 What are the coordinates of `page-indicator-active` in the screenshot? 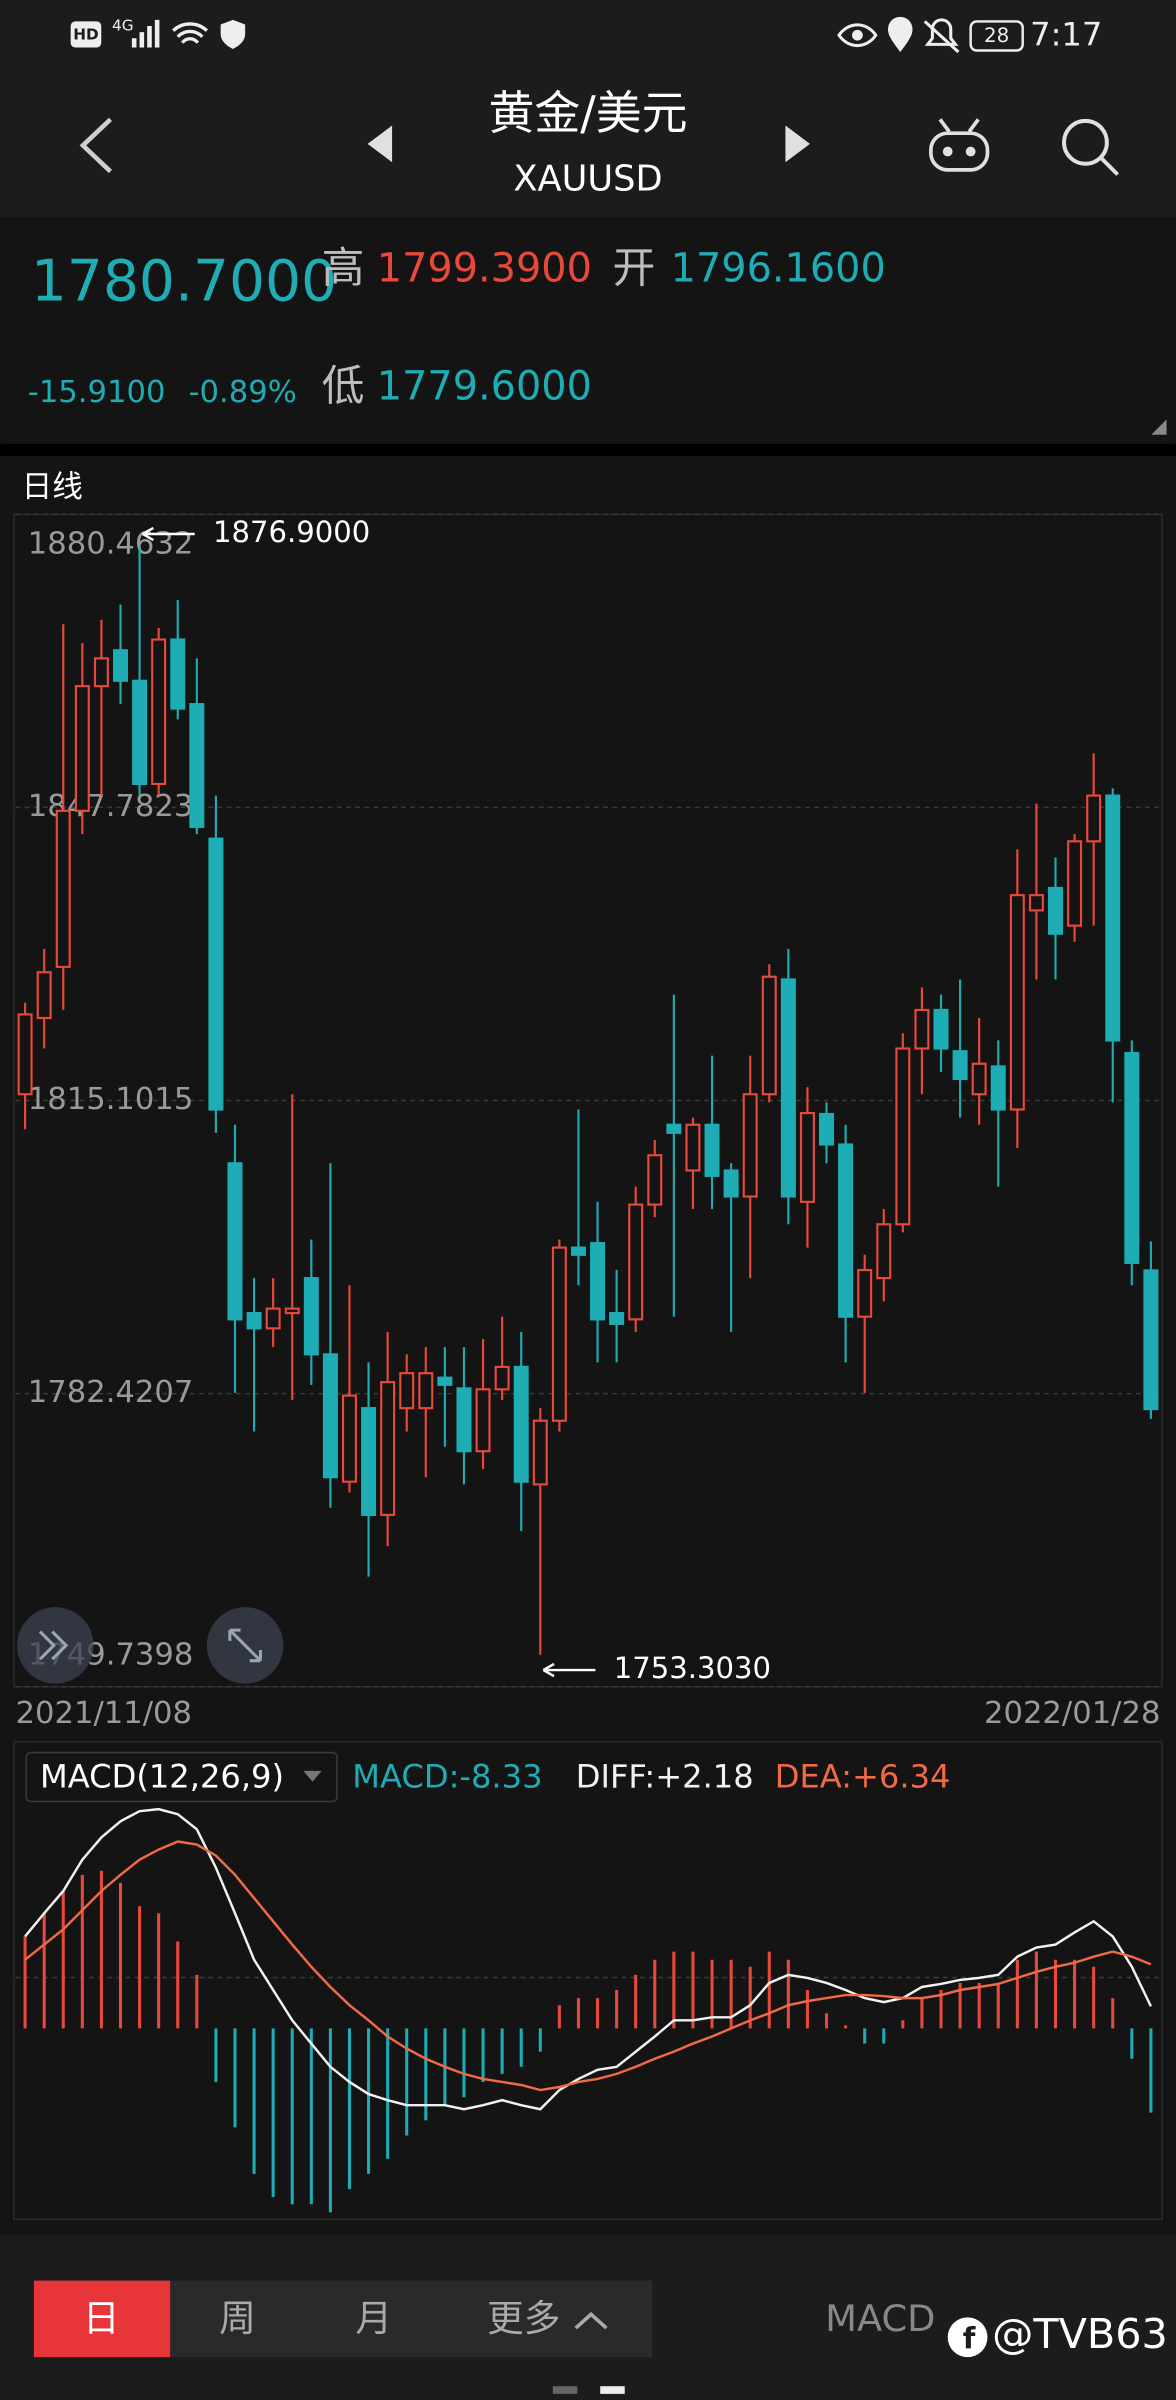 It's located at (612, 2390).